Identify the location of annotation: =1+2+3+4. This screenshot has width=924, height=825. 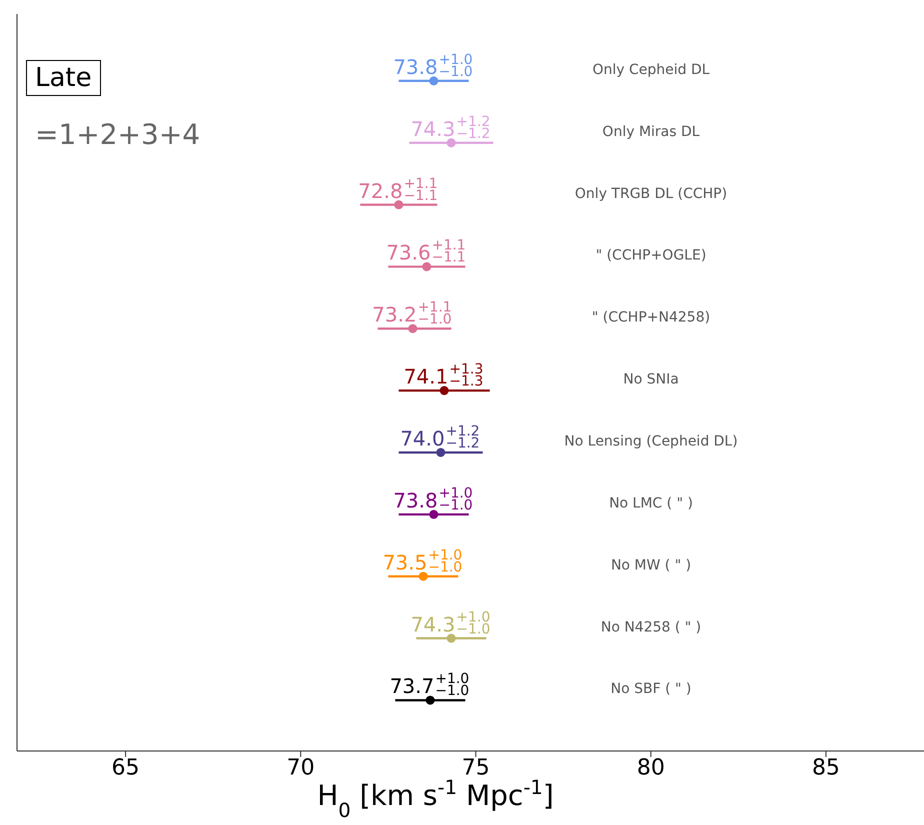
(117, 134).